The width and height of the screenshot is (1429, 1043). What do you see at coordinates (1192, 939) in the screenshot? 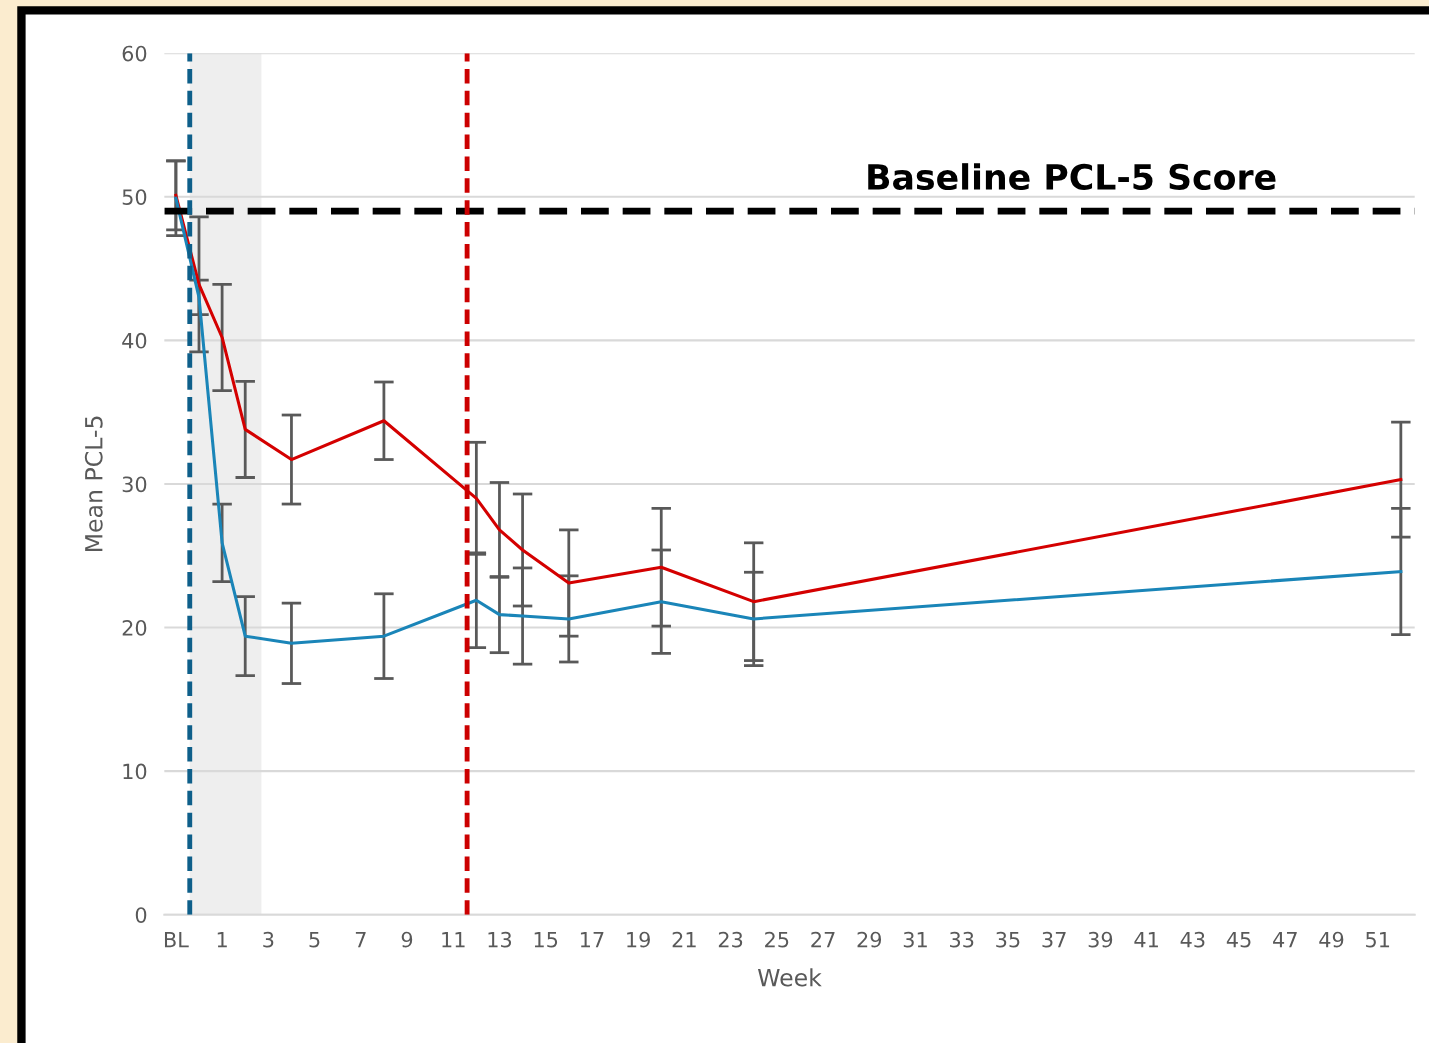
I see `x-tick-label: 43` at bounding box center [1192, 939].